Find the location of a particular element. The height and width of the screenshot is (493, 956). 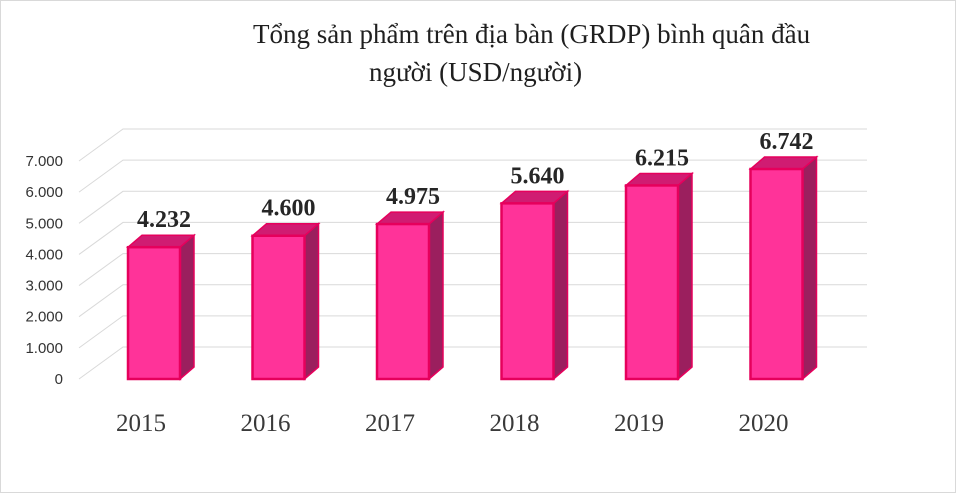

y-tick-label: 6.000 is located at coordinates (44, 192).